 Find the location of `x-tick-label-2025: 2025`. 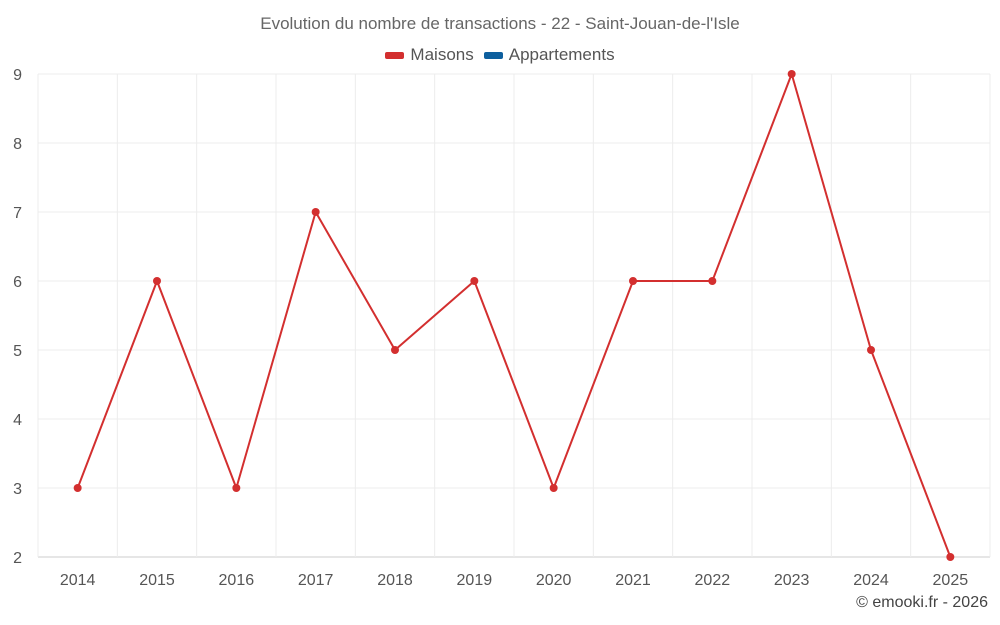

x-tick-label-2025: 2025 is located at coordinates (951, 580).